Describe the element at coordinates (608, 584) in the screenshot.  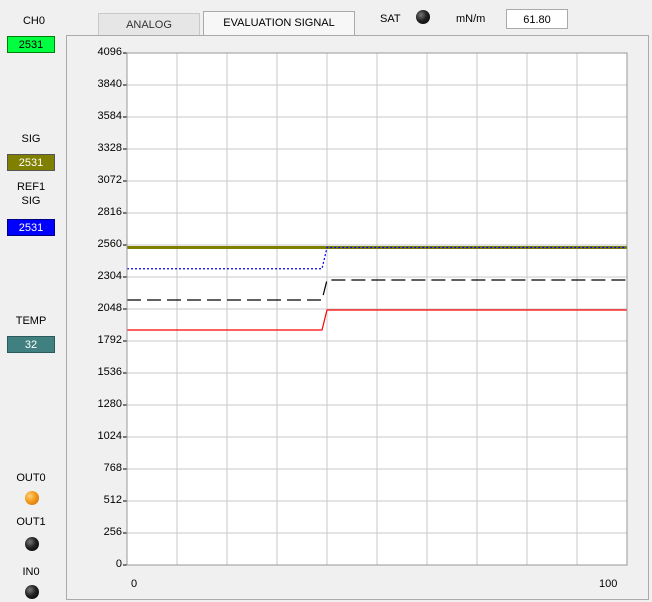
I see `x-tick-label: 100` at that location.